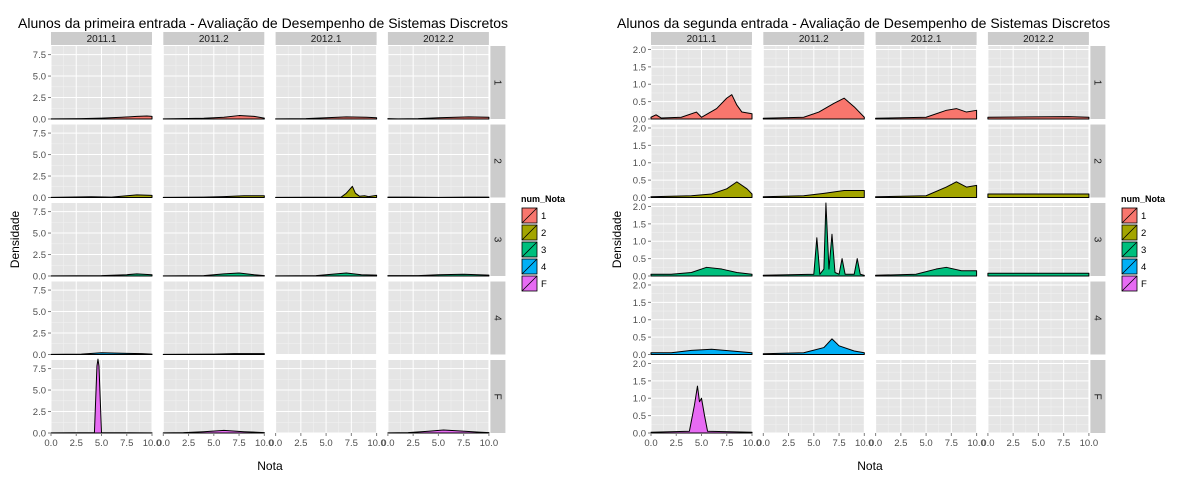  I want to click on legend-label: 2, so click(543, 233).